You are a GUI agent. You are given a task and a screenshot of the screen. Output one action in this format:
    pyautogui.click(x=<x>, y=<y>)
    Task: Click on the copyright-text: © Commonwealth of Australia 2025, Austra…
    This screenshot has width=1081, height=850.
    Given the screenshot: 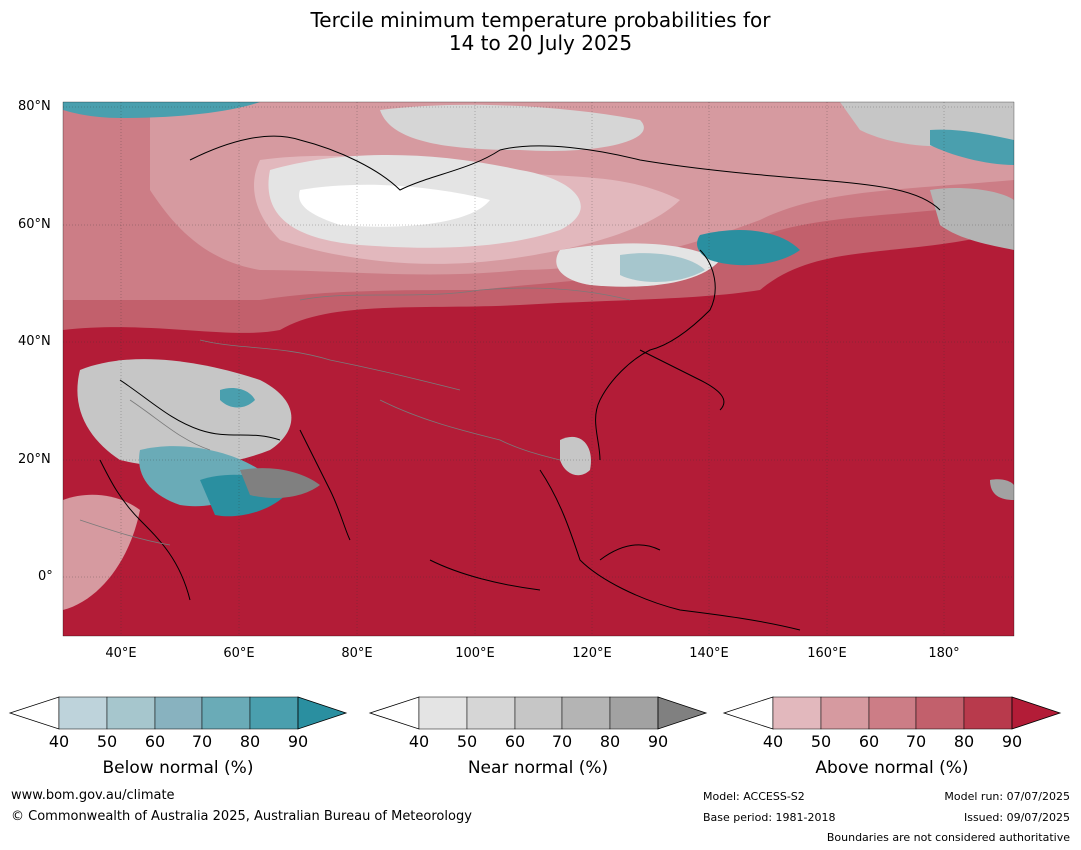 What is the action you would take?
    pyautogui.click(x=241, y=816)
    